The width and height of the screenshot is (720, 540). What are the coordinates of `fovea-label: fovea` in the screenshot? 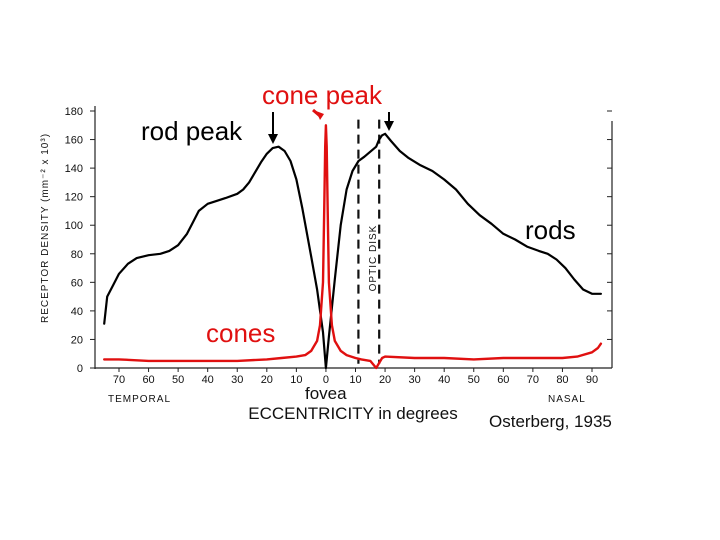 It's located at (326, 393).